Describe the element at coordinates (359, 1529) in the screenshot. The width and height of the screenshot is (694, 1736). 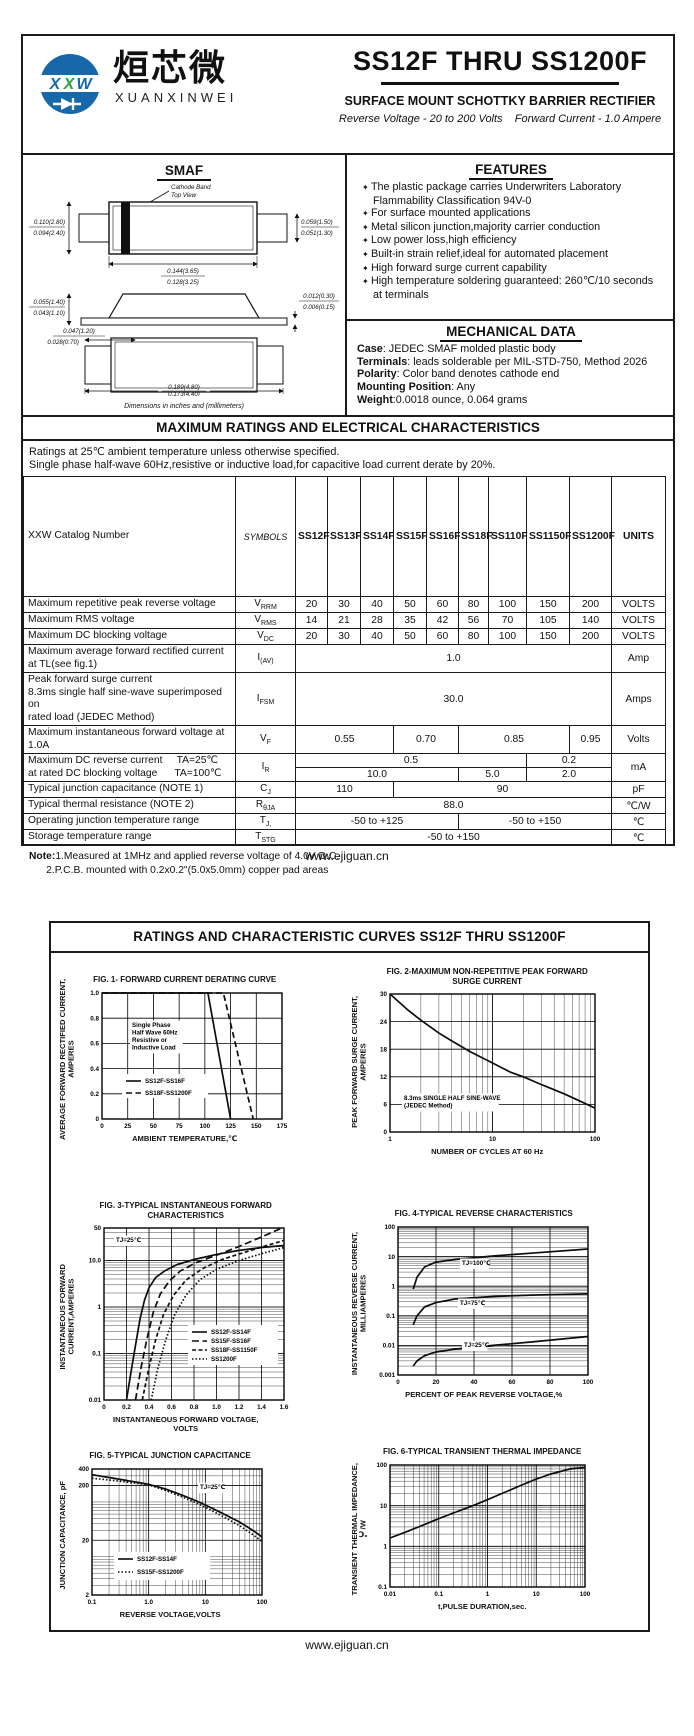
I see `fig6-y-axis-label: TRANSIENT THERMAL IMPEDANCE, ℃/W` at that location.